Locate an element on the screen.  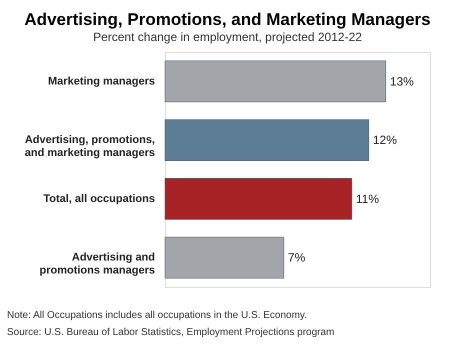
text: Note: All Occupations includes all occupations in the U.S. Economy. is located at coordinates (157, 315).